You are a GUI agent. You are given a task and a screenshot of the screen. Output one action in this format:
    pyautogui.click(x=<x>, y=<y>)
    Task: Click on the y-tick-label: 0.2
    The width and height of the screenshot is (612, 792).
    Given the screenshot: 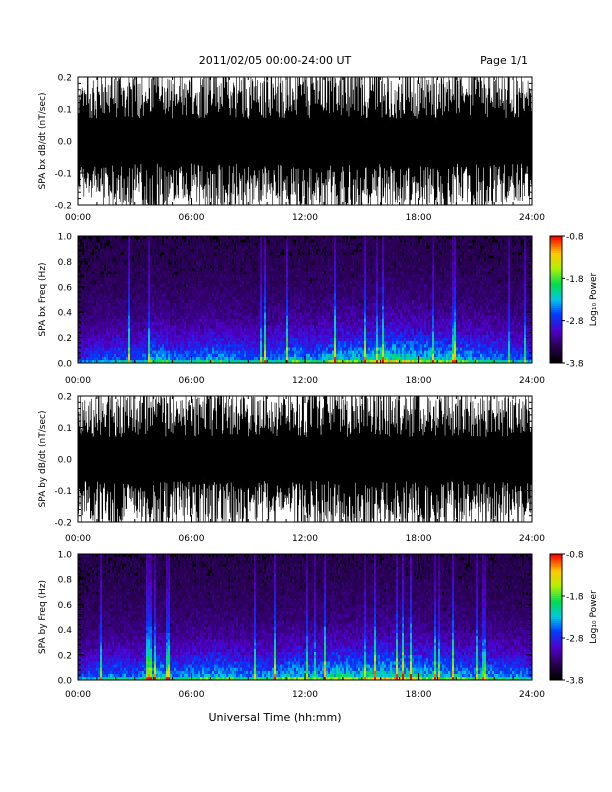 What is the action you would take?
    pyautogui.click(x=65, y=79)
    